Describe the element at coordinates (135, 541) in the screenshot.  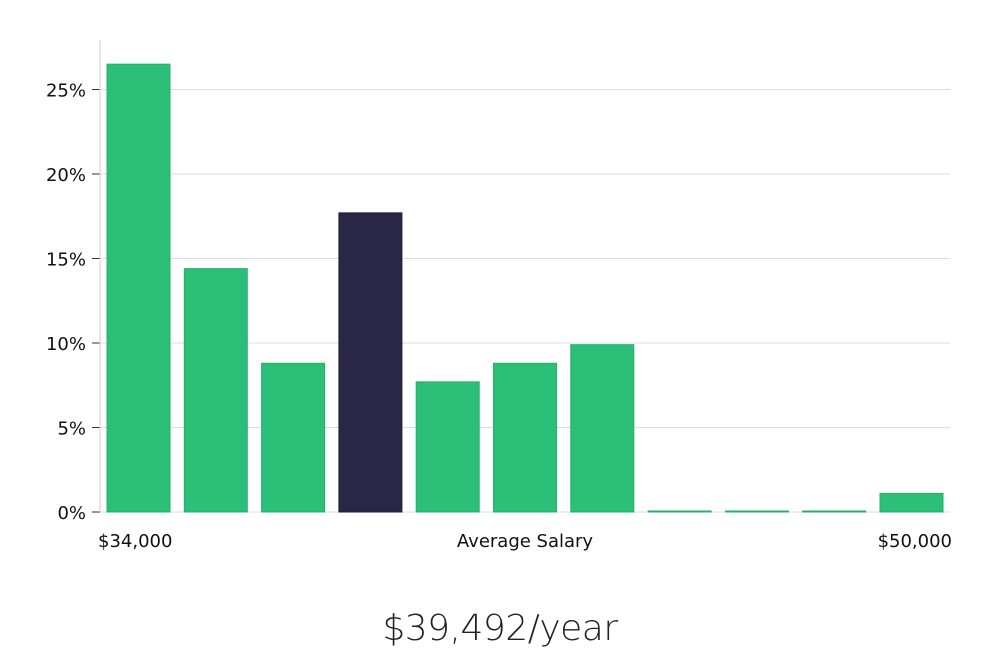
I see `x-start-label: $34,000` at that location.